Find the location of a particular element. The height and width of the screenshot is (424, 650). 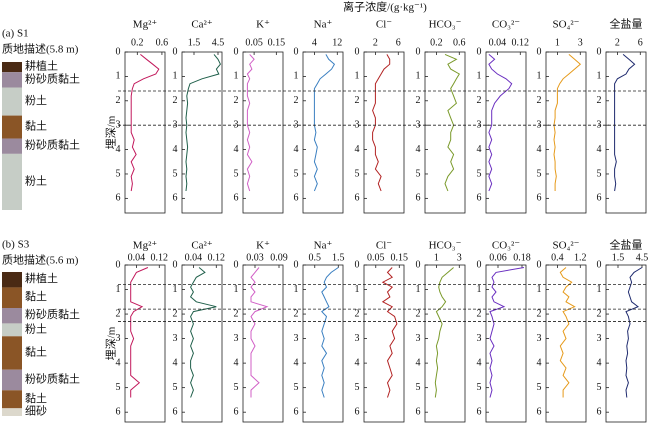

texture-description: 质地描述(5.8 m) is located at coordinates (40, 49).